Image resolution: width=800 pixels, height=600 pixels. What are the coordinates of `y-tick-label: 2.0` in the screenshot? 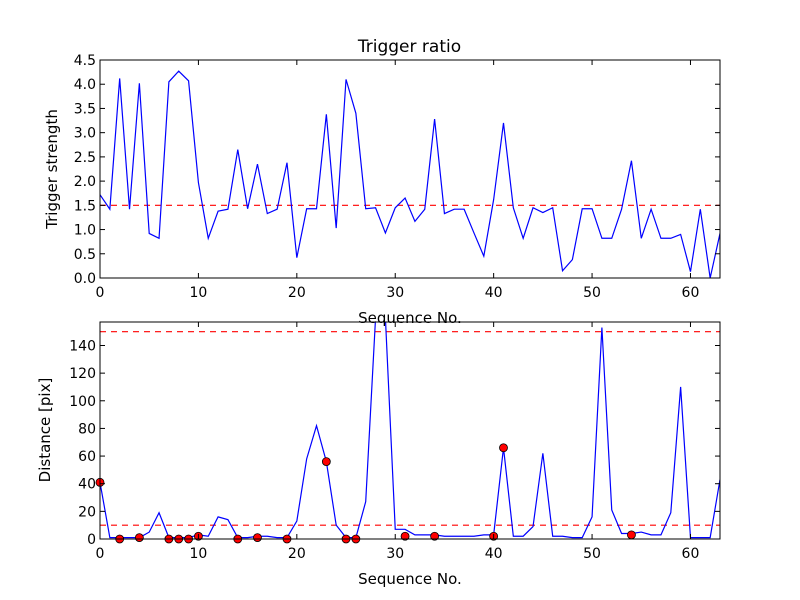 It's located at (85, 182).